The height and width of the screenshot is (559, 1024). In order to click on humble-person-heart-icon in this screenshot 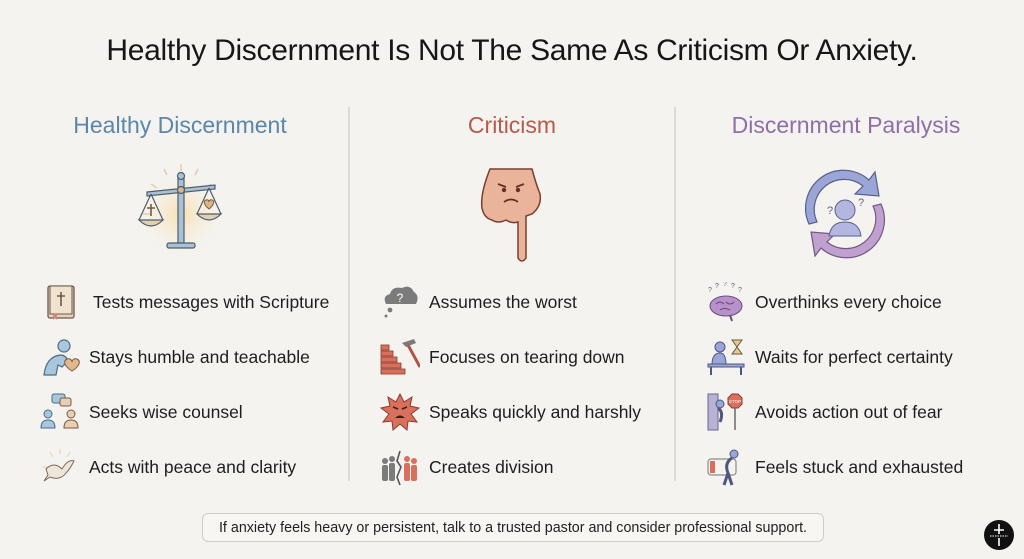, I will do `click(61, 357)`.